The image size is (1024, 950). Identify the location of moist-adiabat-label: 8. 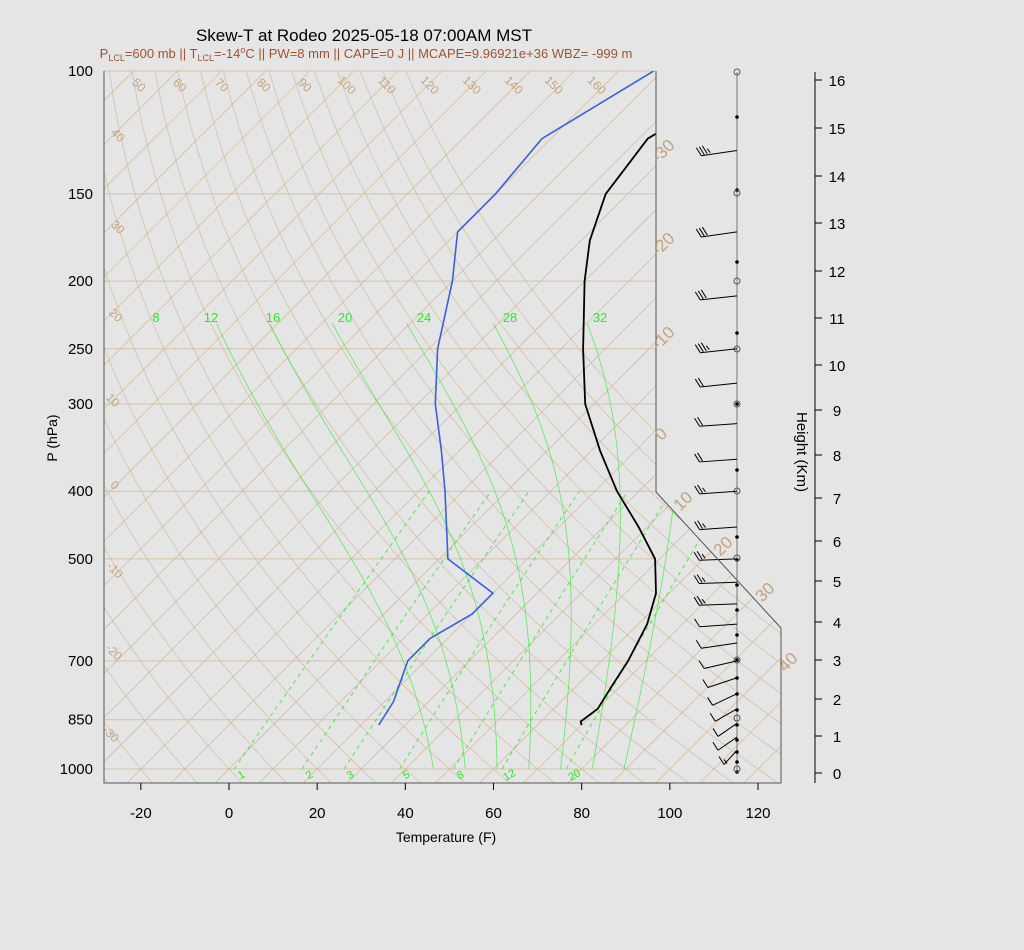
(155, 317).